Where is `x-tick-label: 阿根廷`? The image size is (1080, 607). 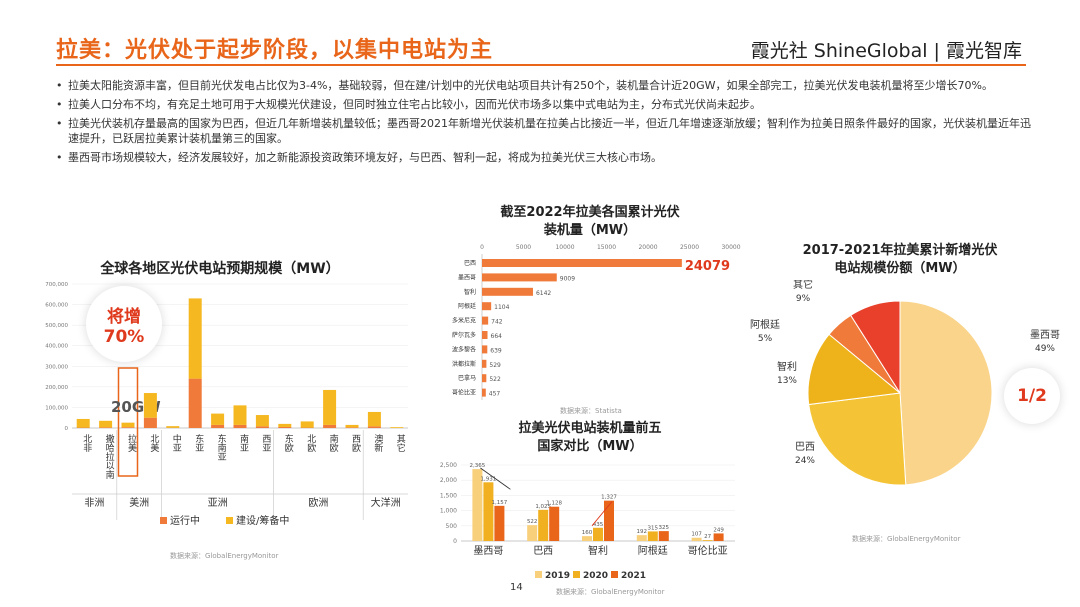 x-tick-label: 阿根廷 is located at coordinates (653, 550).